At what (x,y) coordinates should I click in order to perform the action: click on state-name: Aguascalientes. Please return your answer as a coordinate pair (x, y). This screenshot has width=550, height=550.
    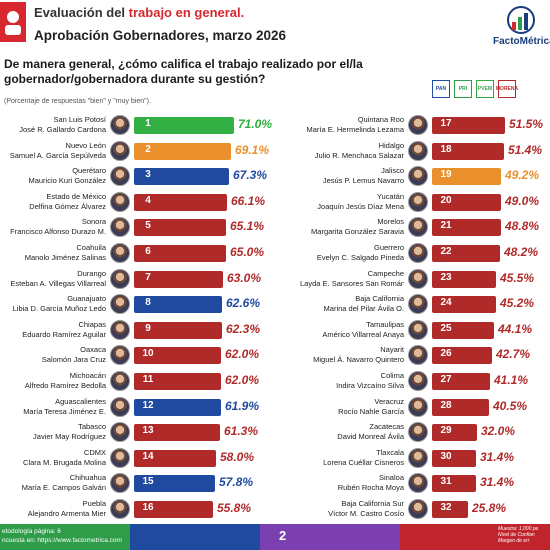
    Looking at the image, I should click on (80, 401).